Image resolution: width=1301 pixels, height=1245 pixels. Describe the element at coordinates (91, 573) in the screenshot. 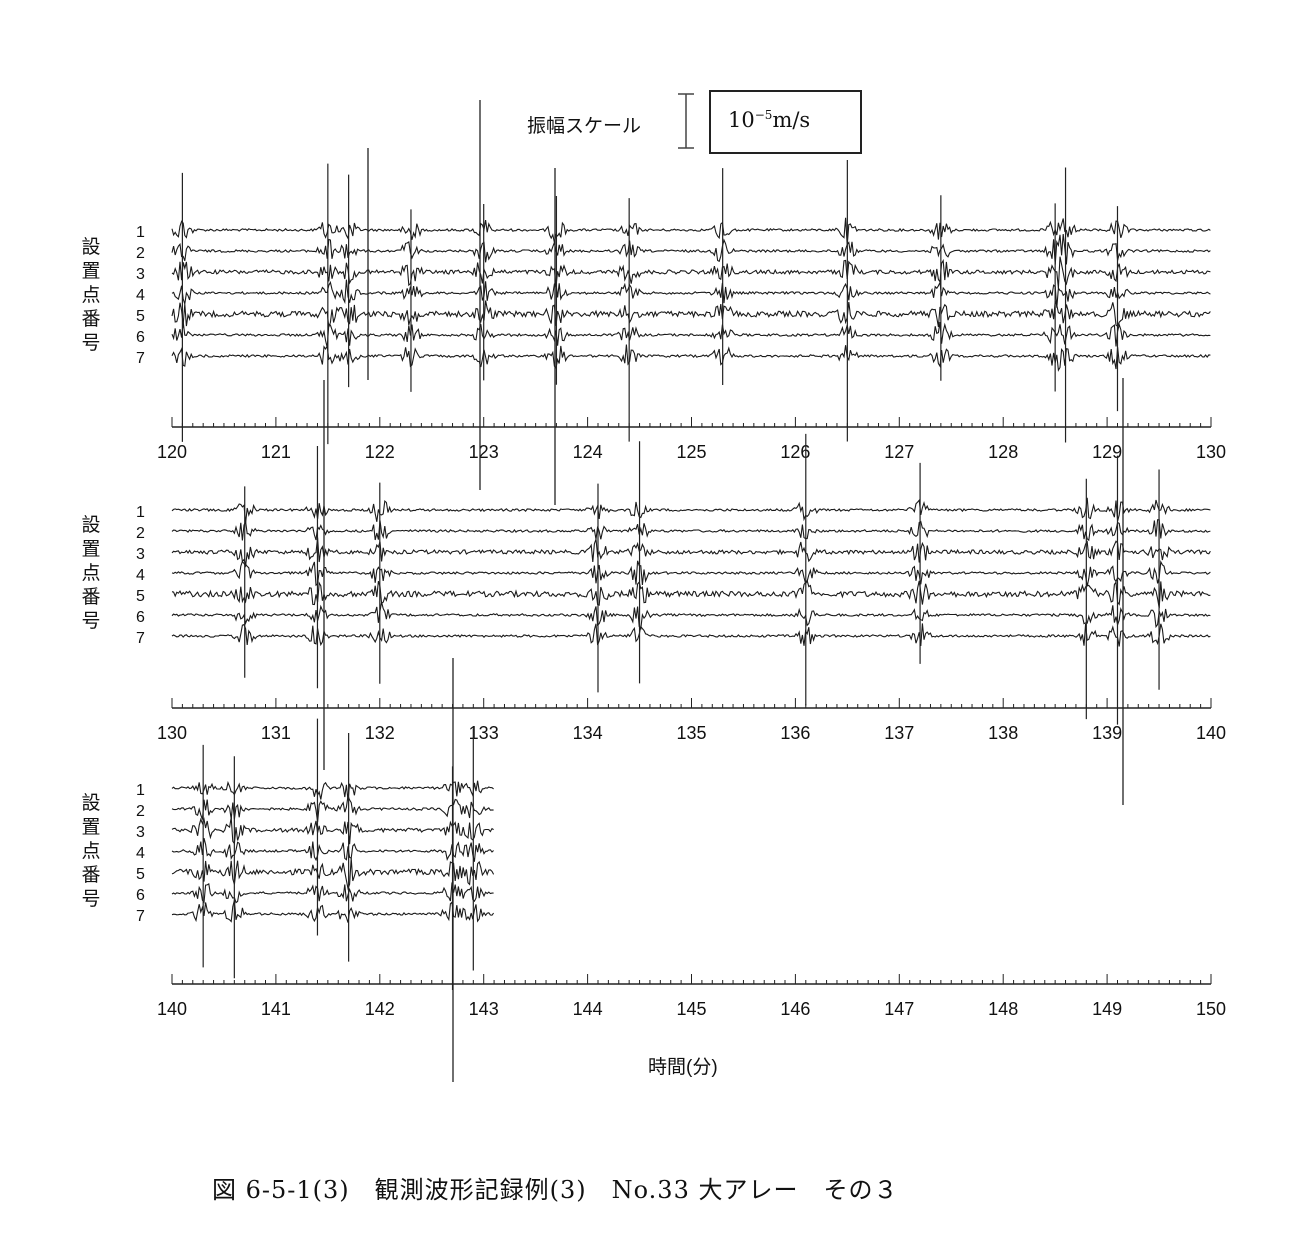

I see `y-axis-label-panel-2: 設置点番号` at that location.